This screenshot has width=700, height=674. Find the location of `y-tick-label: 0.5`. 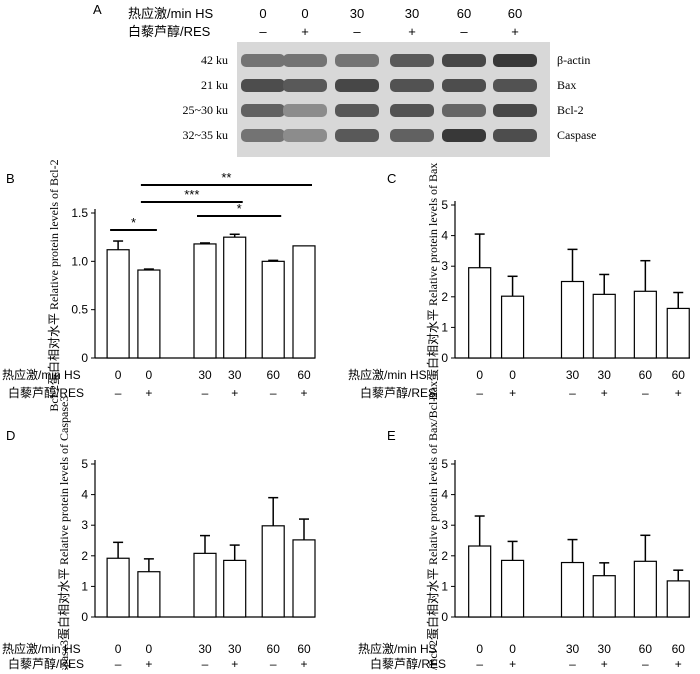

y-tick-label: 0.5 is located at coordinates (79, 310).